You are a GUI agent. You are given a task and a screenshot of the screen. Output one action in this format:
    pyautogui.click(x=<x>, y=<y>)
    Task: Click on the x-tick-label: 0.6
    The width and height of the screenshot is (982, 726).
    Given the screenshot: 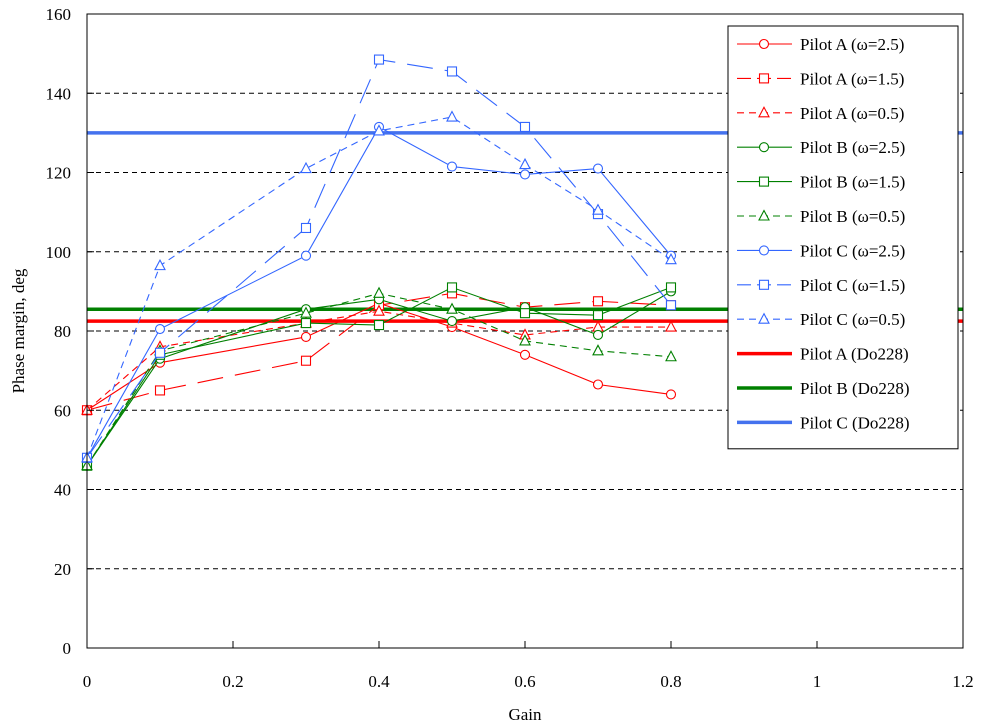 What is the action you would take?
    pyautogui.click(x=524, y=681)
    